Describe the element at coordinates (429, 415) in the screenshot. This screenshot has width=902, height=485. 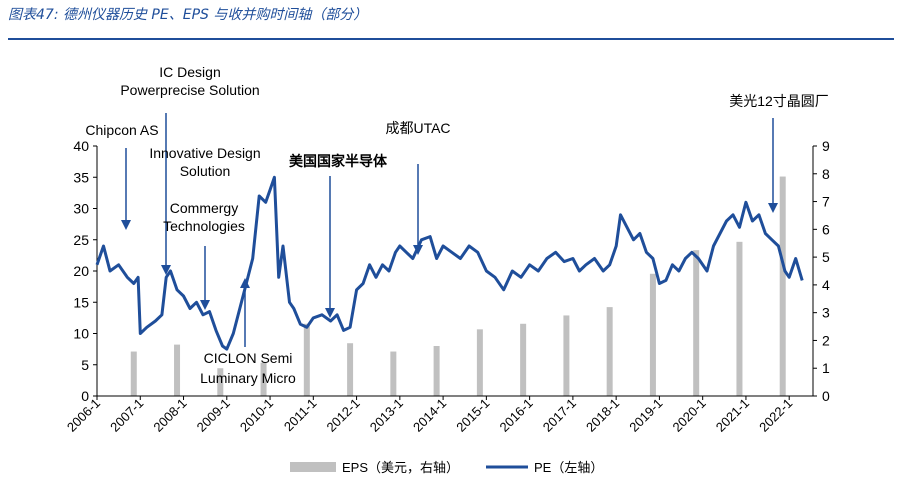
I see `x-tick-label-8: 2014-1` at that location.